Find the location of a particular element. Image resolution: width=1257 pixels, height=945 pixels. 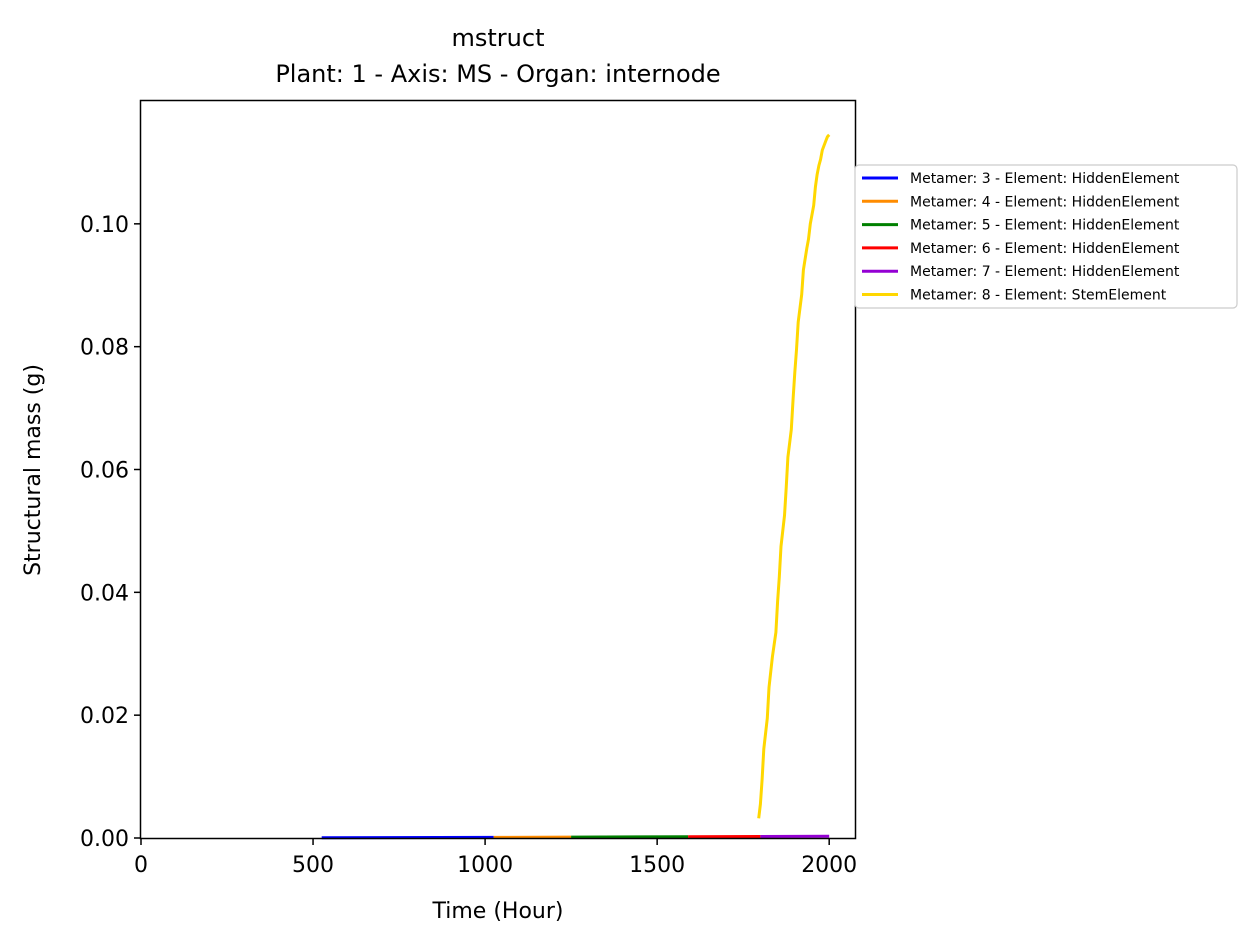

y-tick-label: 0.02 is located at coordinates (104, 716).